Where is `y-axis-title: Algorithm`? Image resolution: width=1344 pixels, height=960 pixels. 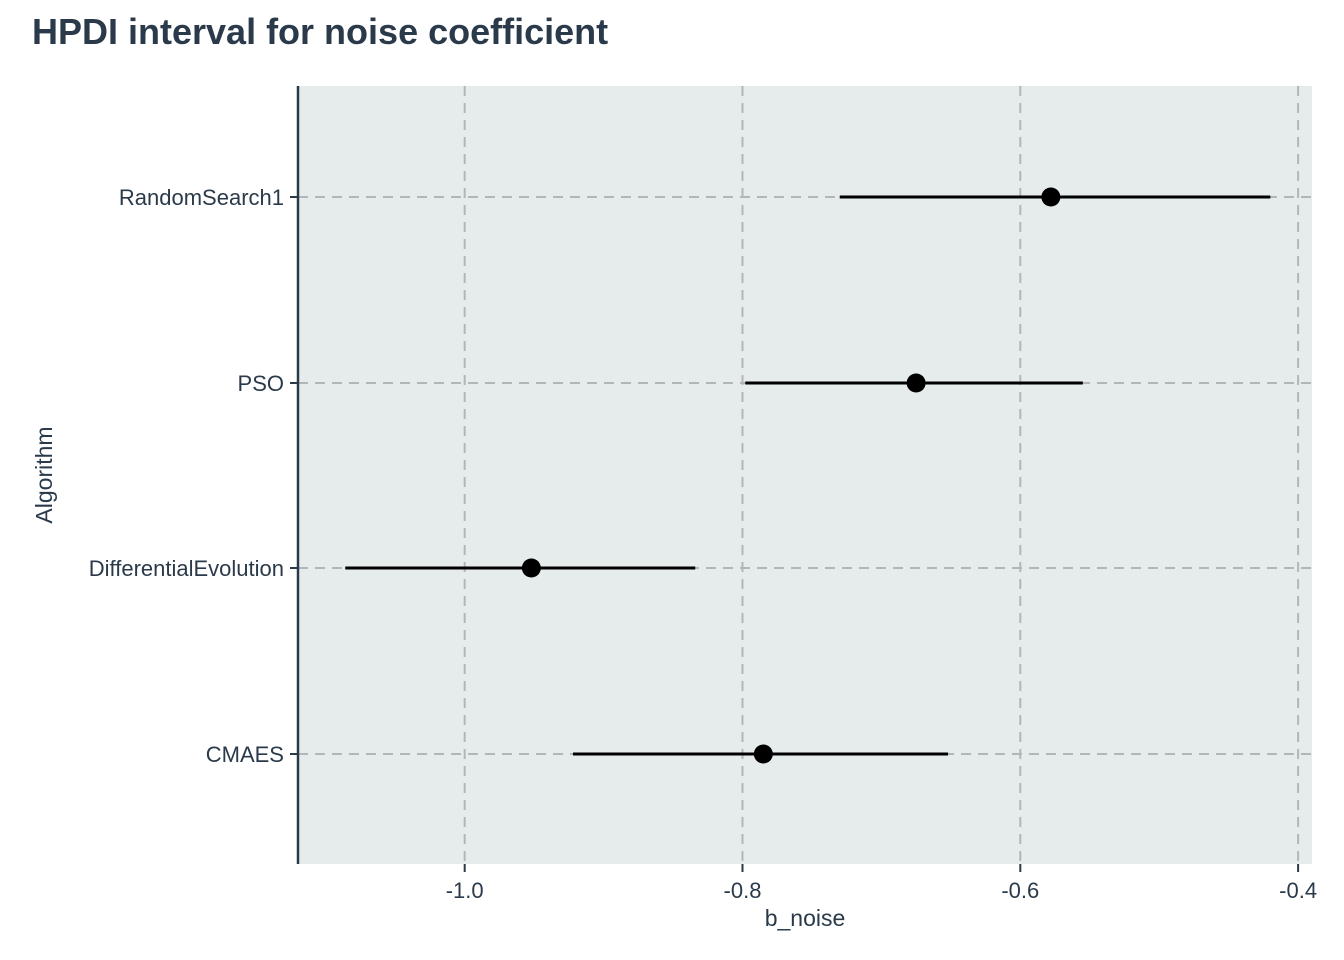
y-axis-title: Algorithm is located at coordinates (44, 474).